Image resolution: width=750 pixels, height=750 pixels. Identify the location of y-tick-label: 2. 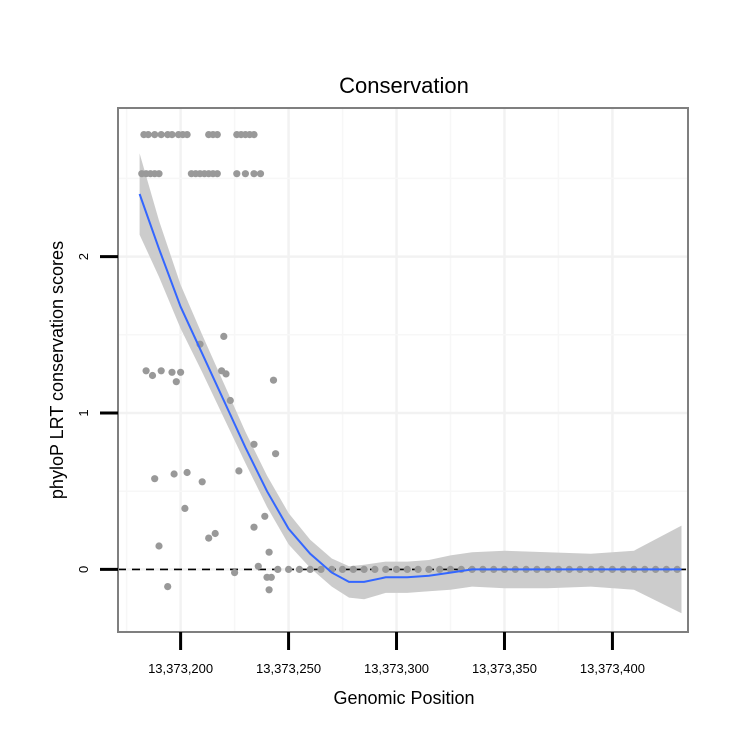
(83, 256).